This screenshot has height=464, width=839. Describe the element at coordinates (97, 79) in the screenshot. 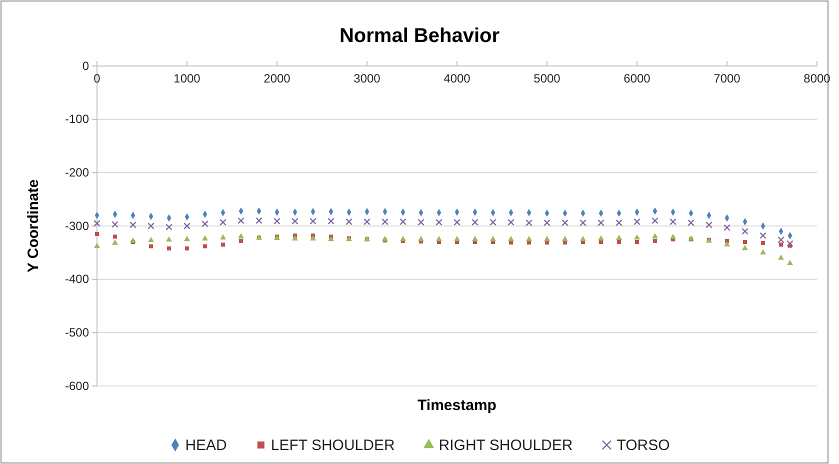

I see `x-tick-label: 0` at that location.